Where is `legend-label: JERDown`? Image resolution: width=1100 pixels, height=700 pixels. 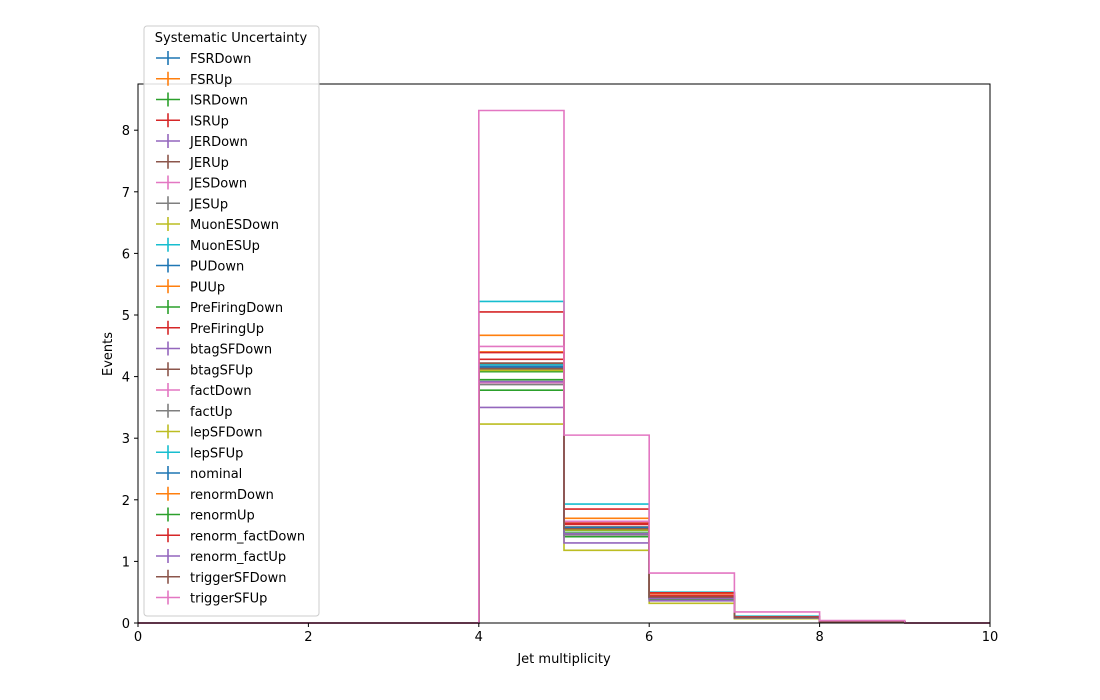
legend-label: JERDown is located at coordinates (218, 142).